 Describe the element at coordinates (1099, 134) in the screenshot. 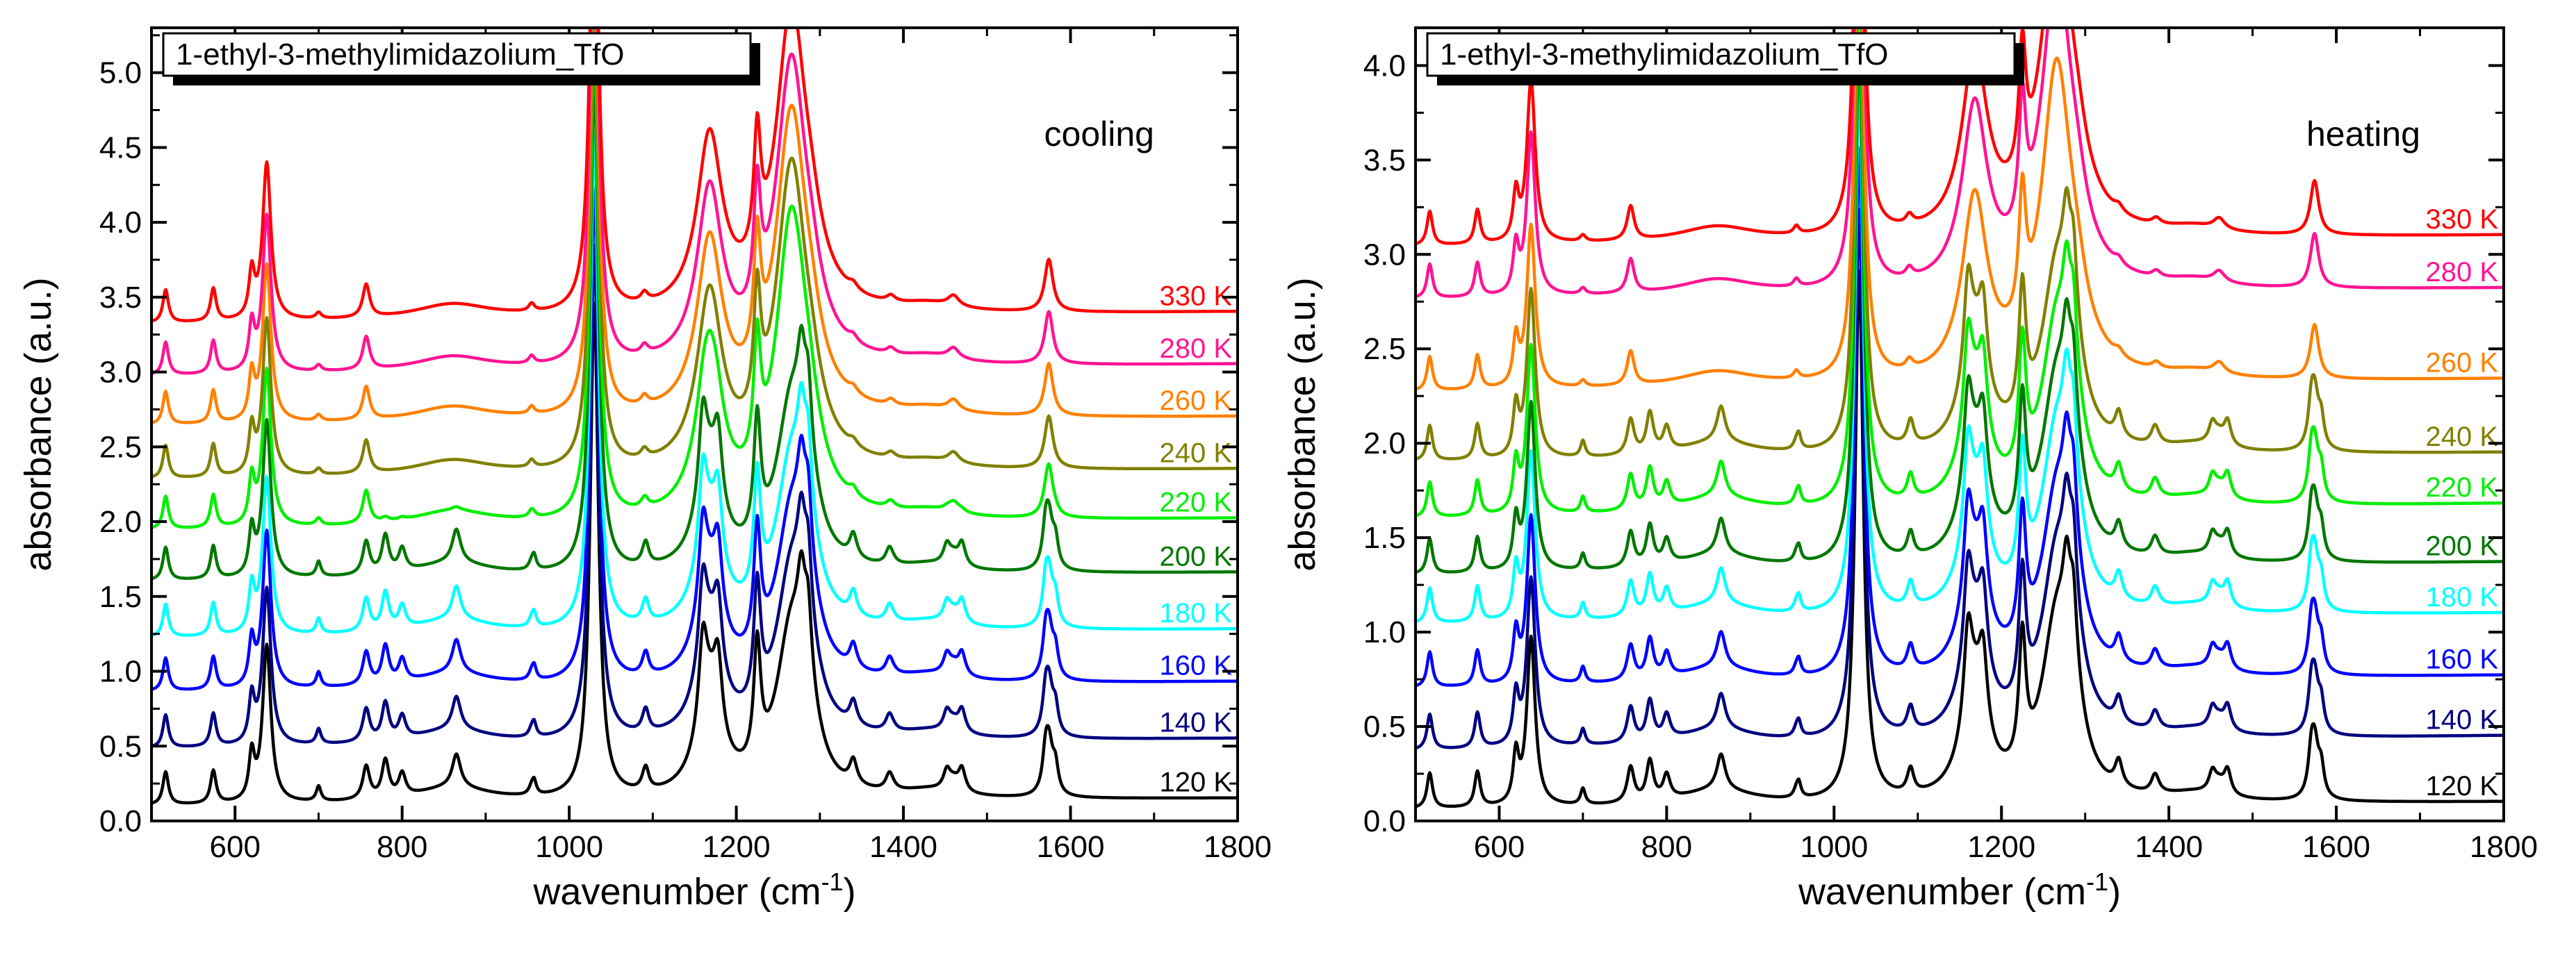

I see `mode-label: cooling` at that location.